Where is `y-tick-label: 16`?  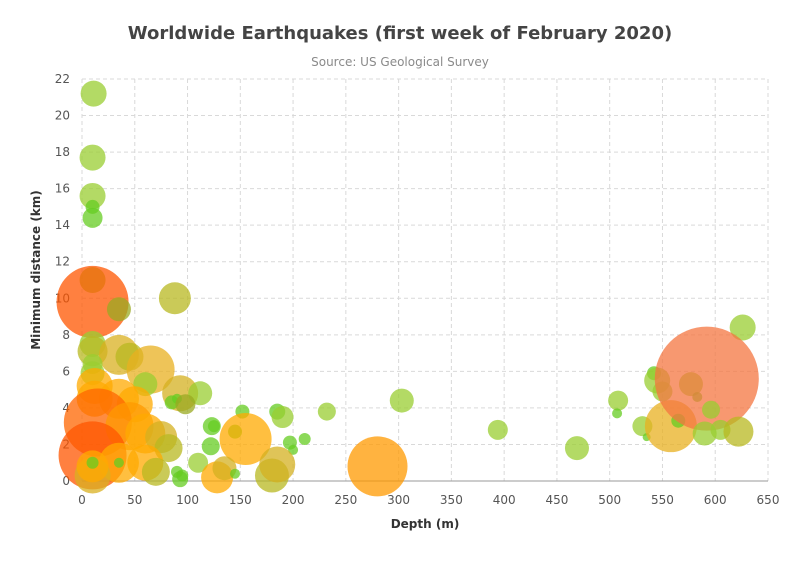 y-tick-label: 16 is located at coordinates (62, 189).